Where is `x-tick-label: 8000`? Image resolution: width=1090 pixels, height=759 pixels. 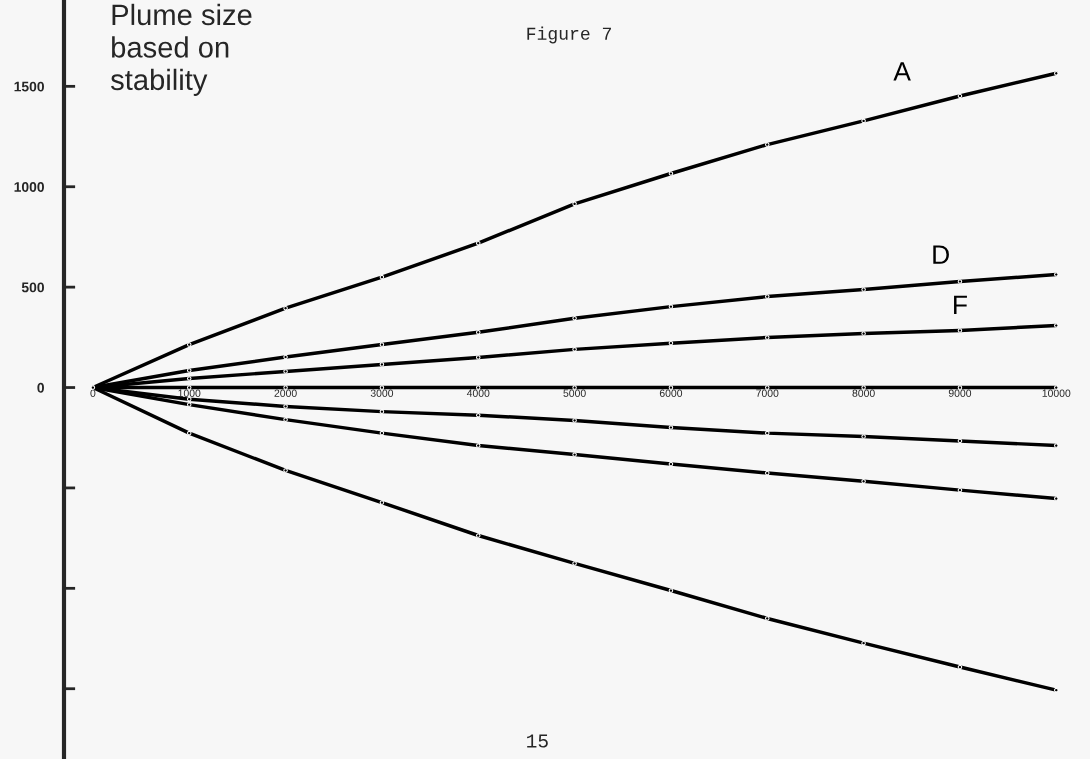 x-tick-label: 8000 is located at coordinates (863, 393).